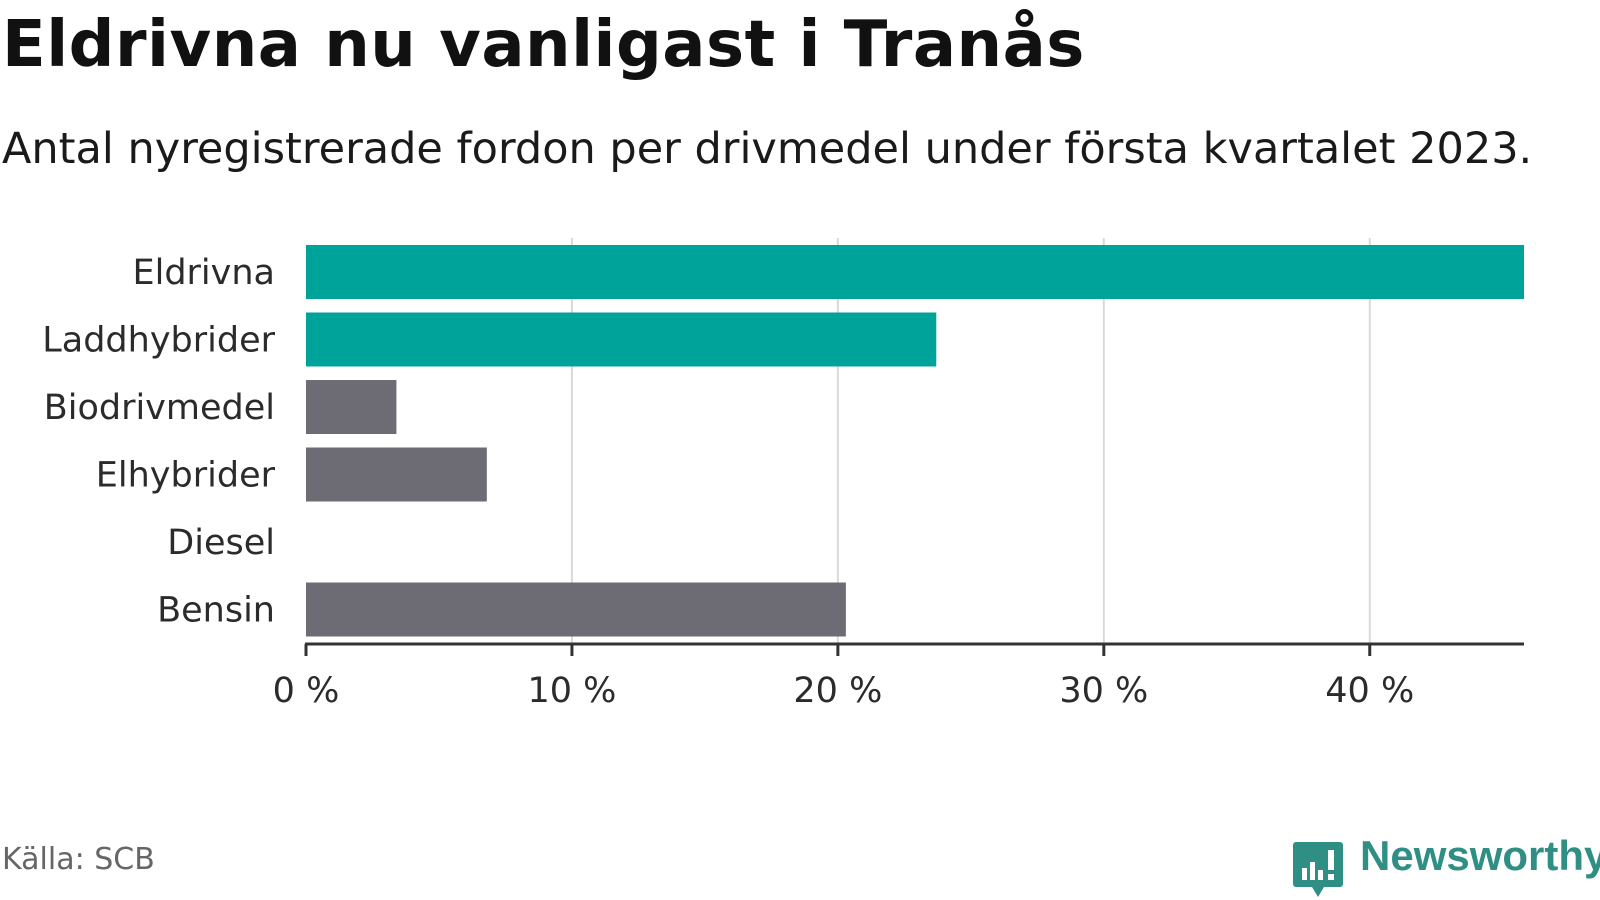 This screenshot has width=1600, height=900. Describe the element at coordinates (1369, 691) in the screenshot. I see `x-tick-label: 40 %` at that location.